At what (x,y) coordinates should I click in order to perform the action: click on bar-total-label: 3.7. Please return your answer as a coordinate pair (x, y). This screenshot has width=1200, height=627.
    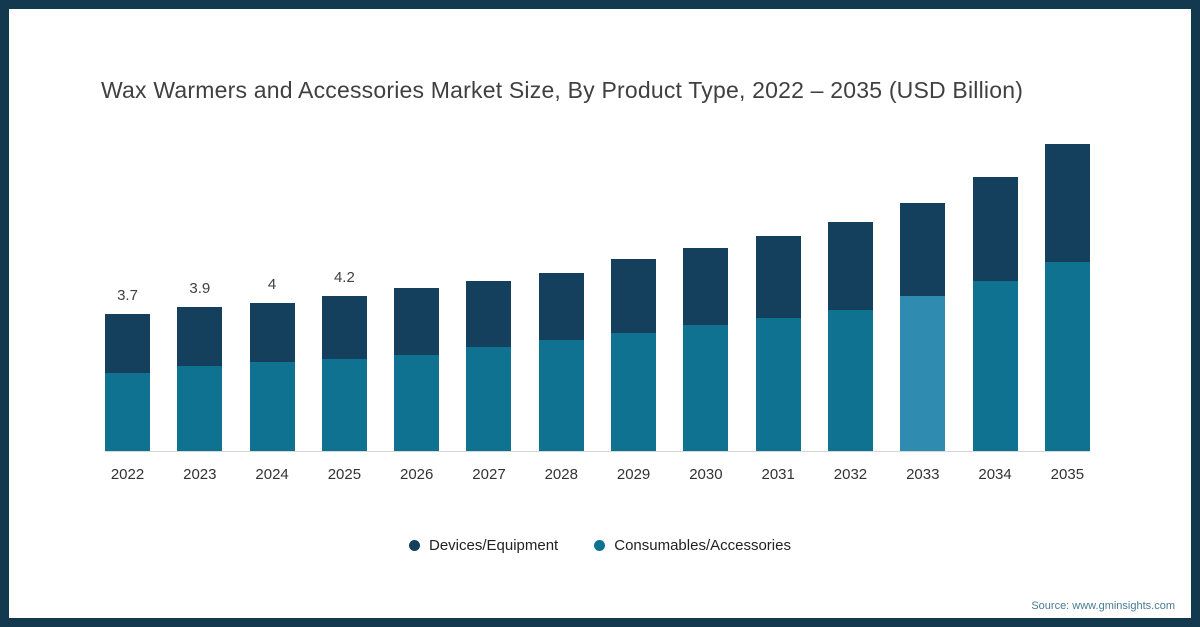
    Looking at the image, I should click on (127, 296).